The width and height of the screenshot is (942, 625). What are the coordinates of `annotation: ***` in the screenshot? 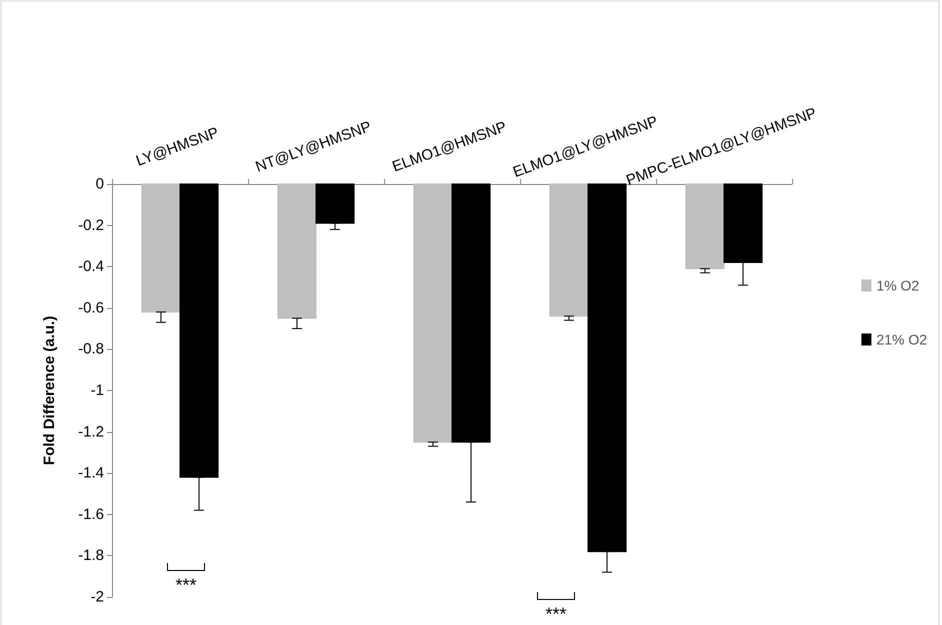 It's located at (186, 585).